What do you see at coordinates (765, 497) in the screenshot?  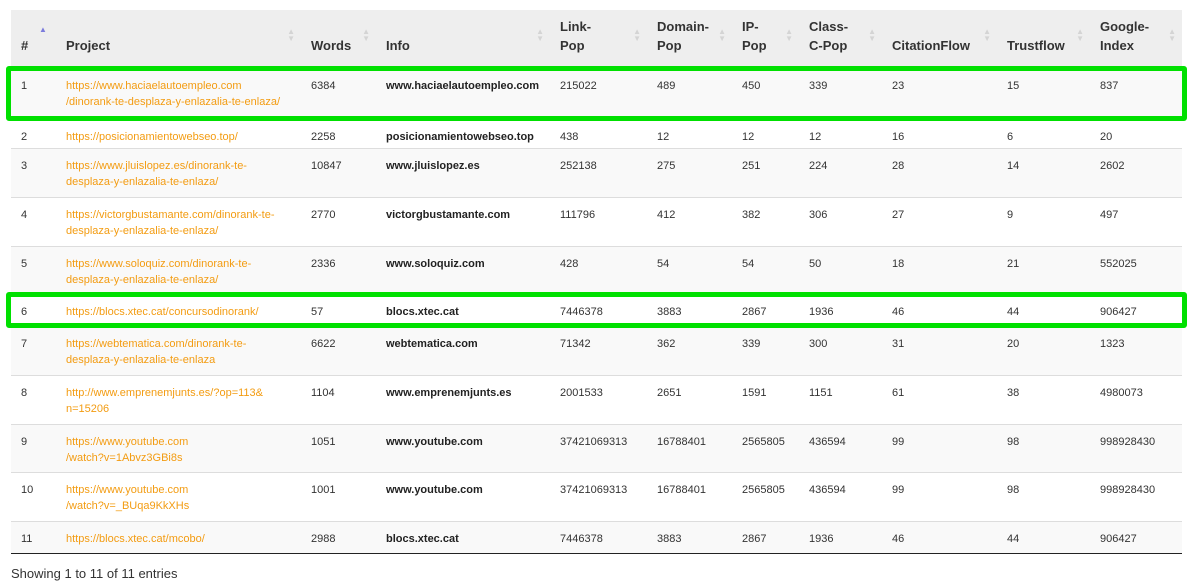 I see `cell-ip-pop: 2565805` at bounding box center [765, 497].